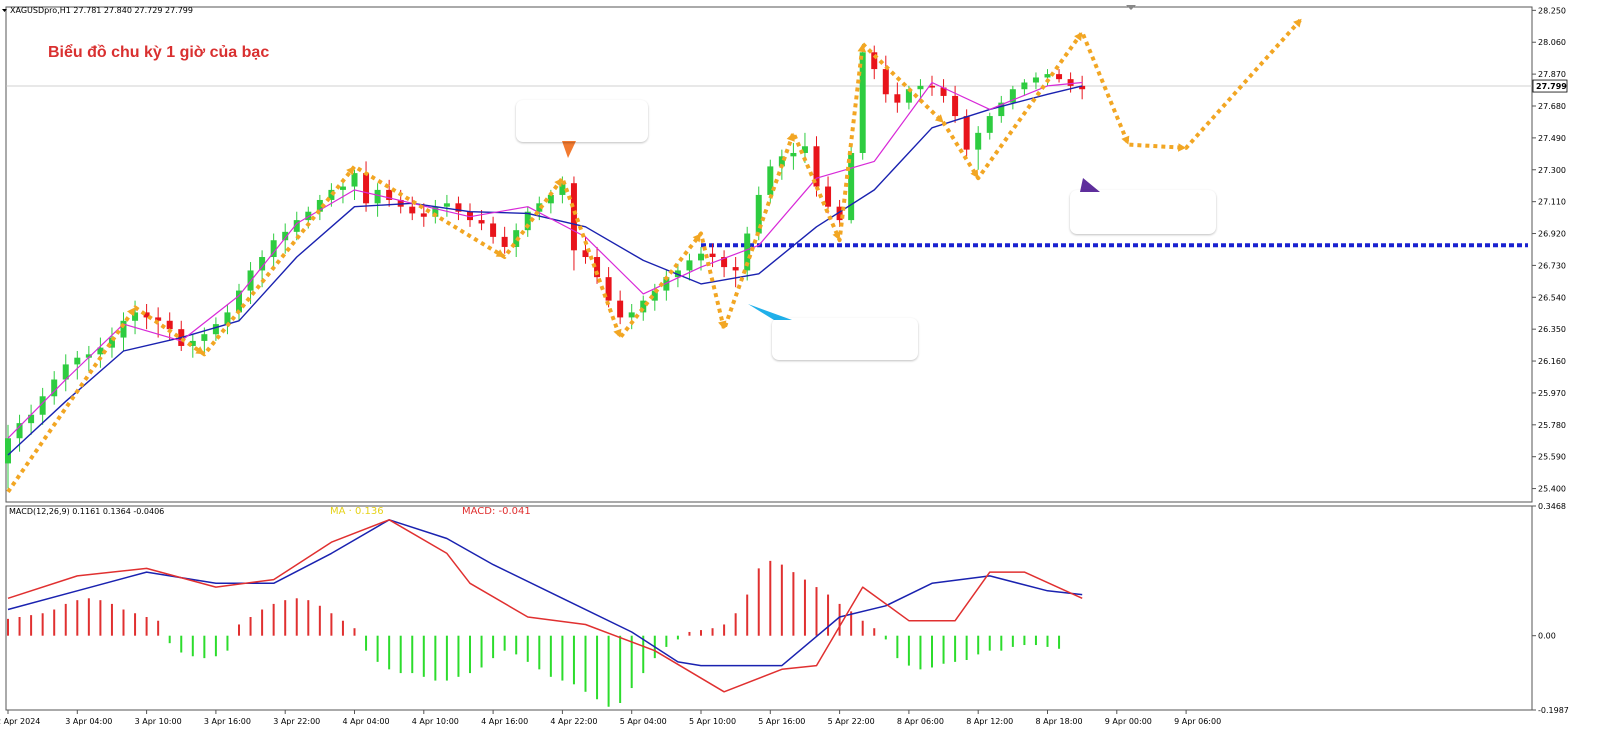  I want to click on news-callout: Tin tức phi nông tiêu cực, so click(845, 339).